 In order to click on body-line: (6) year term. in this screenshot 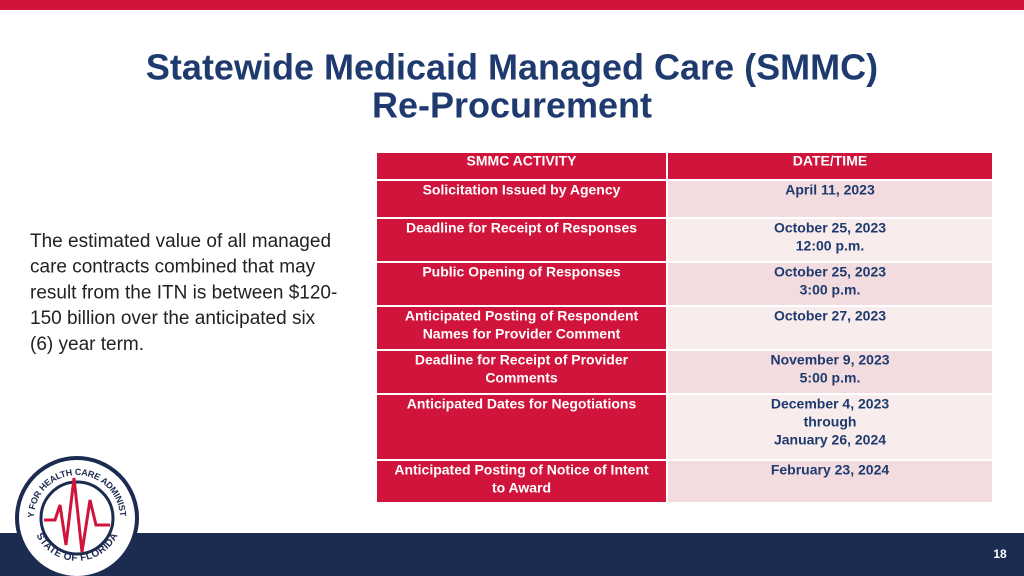, I will do `click(87, 344)`.